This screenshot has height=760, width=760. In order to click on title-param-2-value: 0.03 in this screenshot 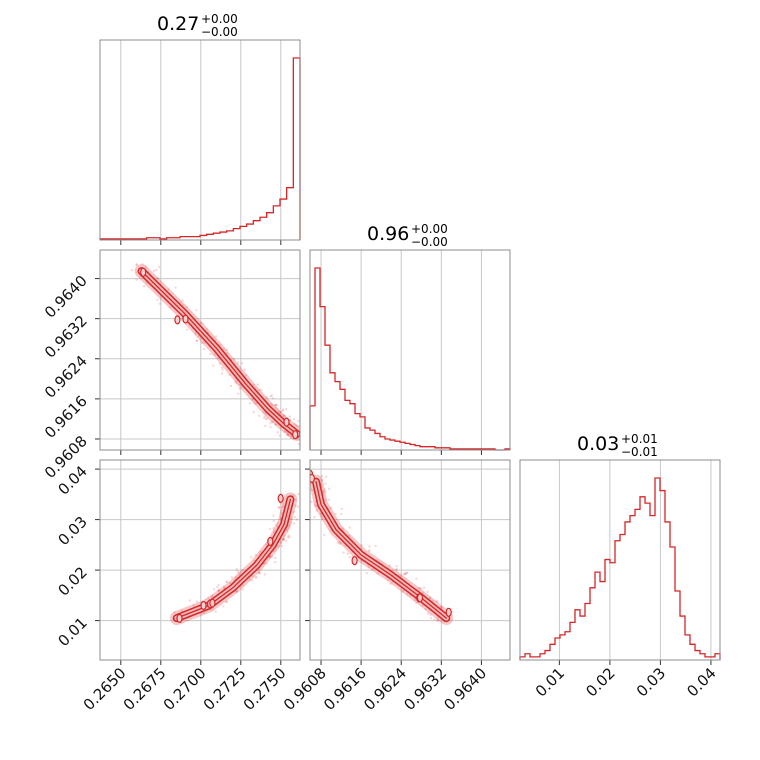, I will do `click(598, 444)`.